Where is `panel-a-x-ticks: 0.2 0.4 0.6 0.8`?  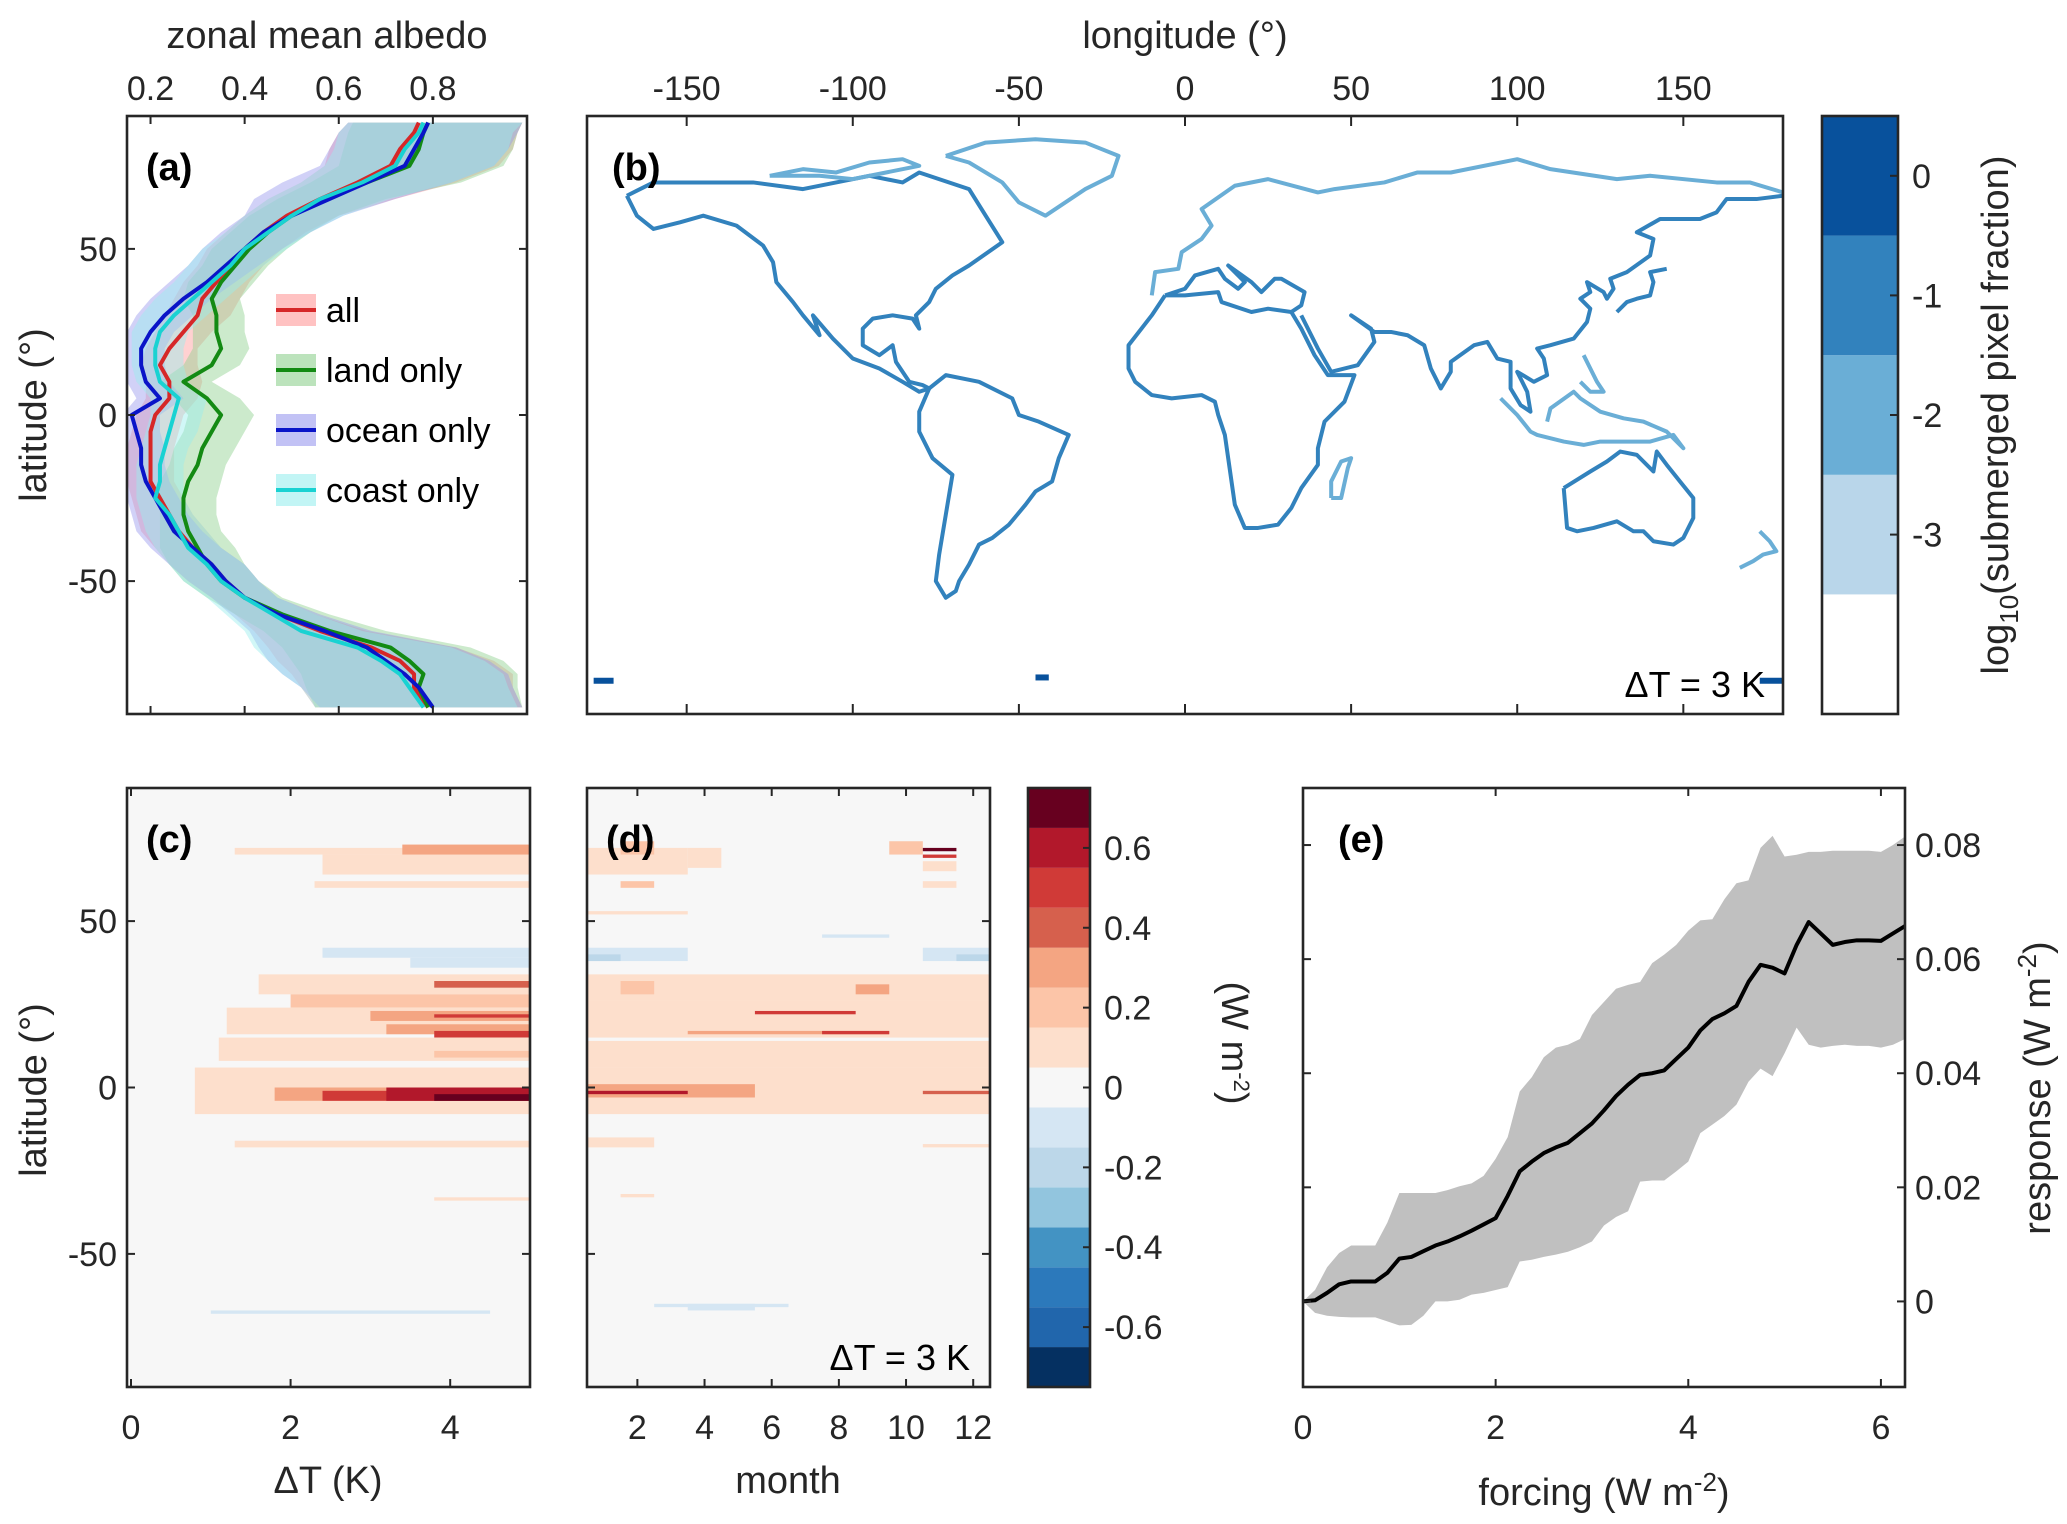
panel-a-x-ticks: 0.2 0.4 0.6 0.8 is located at coordinates (292, 392).